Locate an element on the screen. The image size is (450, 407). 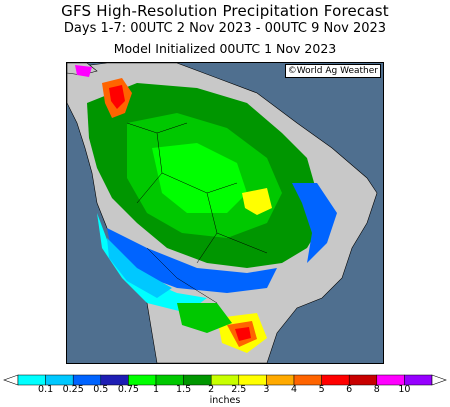
precip-red-s is located at coordinates (243, 334).